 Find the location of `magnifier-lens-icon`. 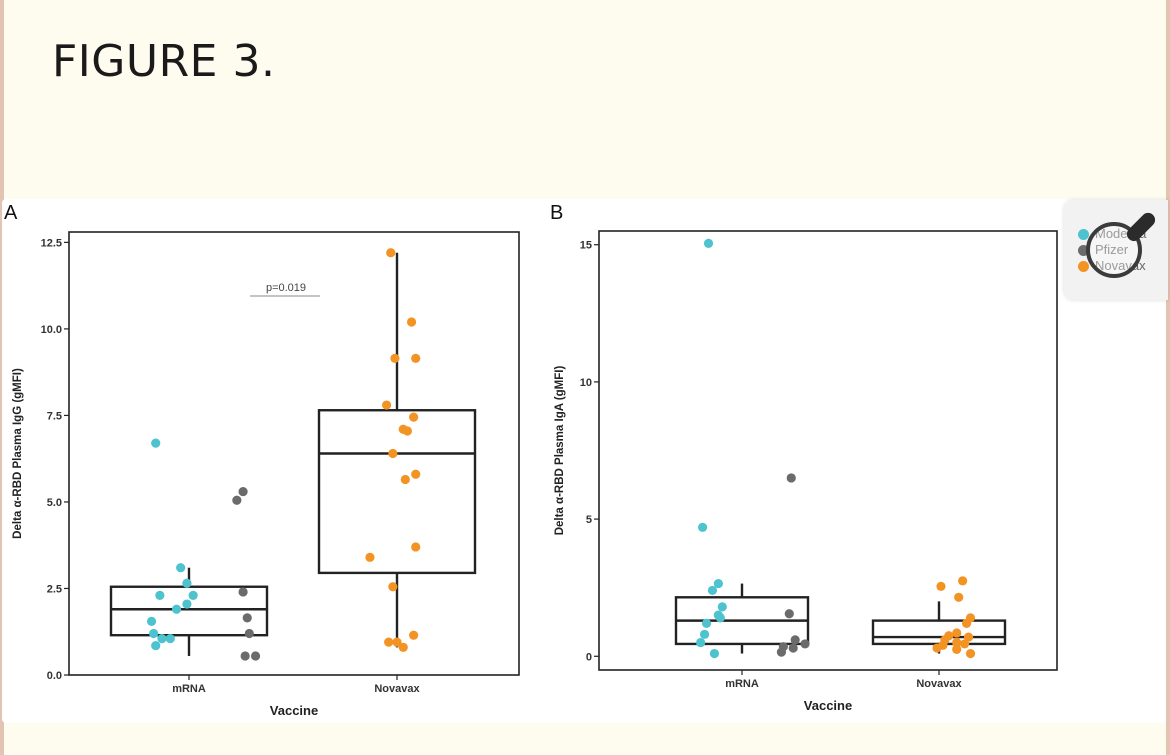

magnifier-lens-icon is located at coordinates (1114, 250).